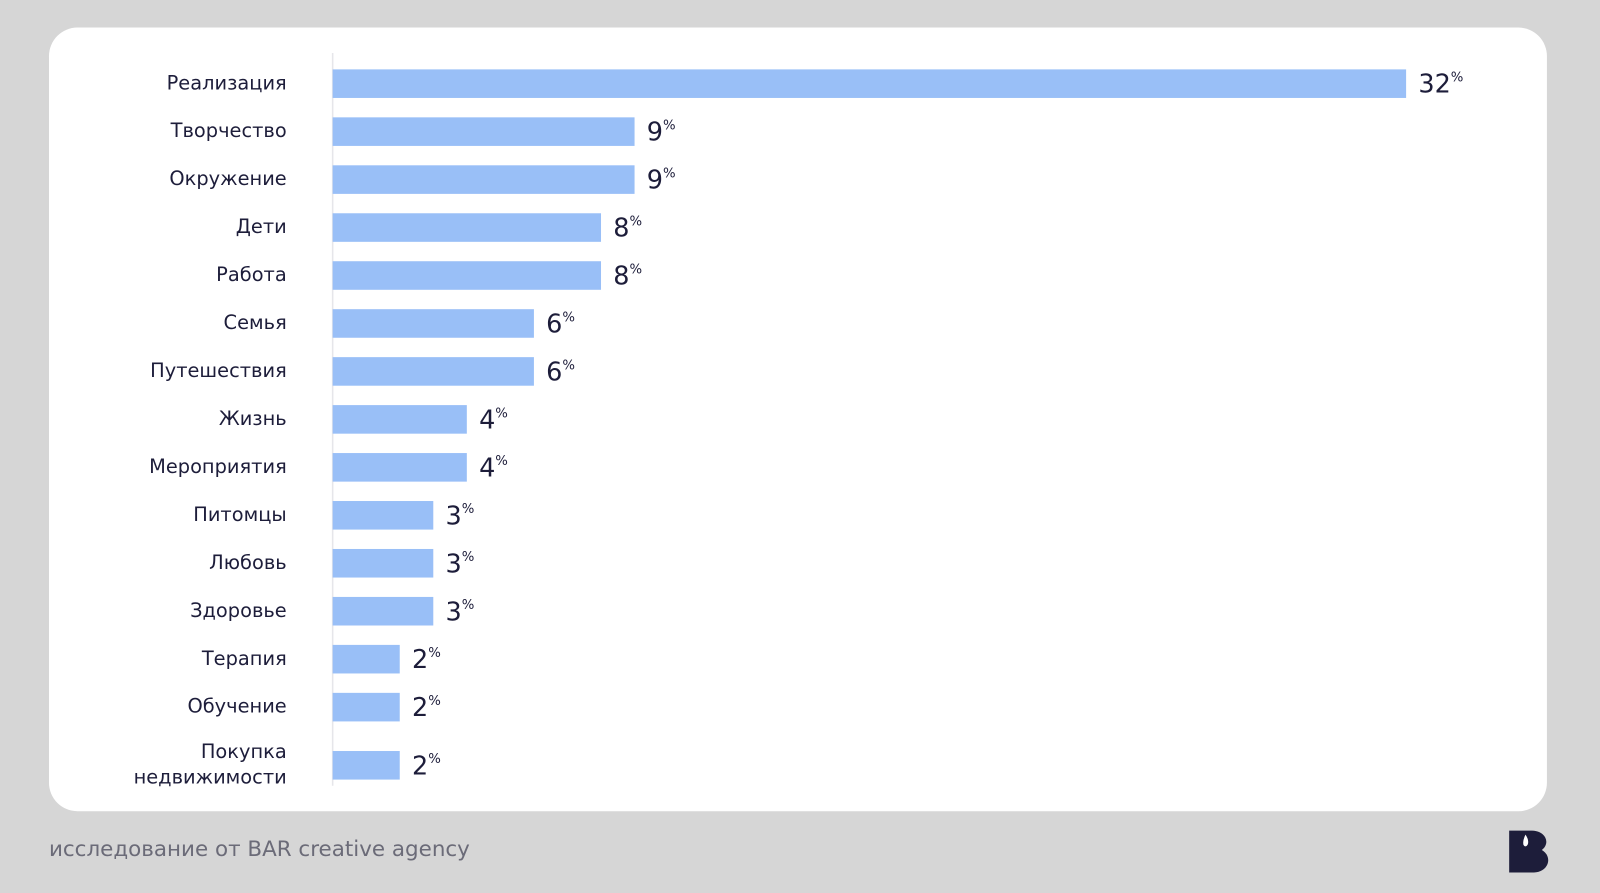 Image resolution: width=1600 pixels, height=893 pixels. What do you see at coordinates (244, 658) in the screenshot?
I see `category-label: Терапия` at bounding box center [244, 658].